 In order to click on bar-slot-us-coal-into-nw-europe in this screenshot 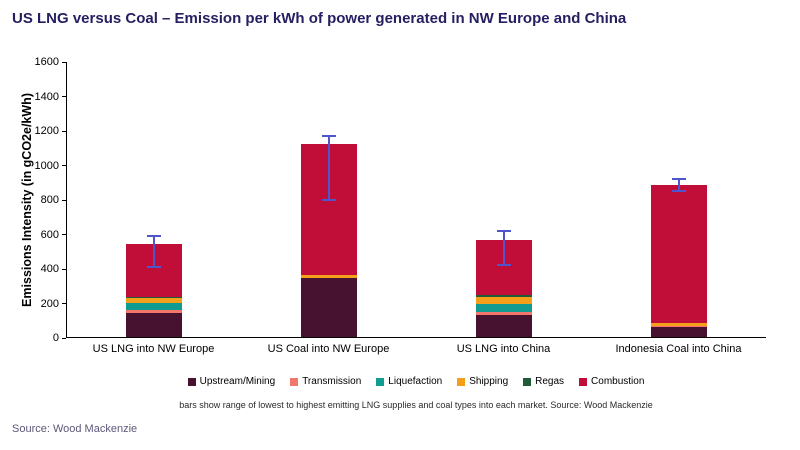, I will do `click(329, 199)`.